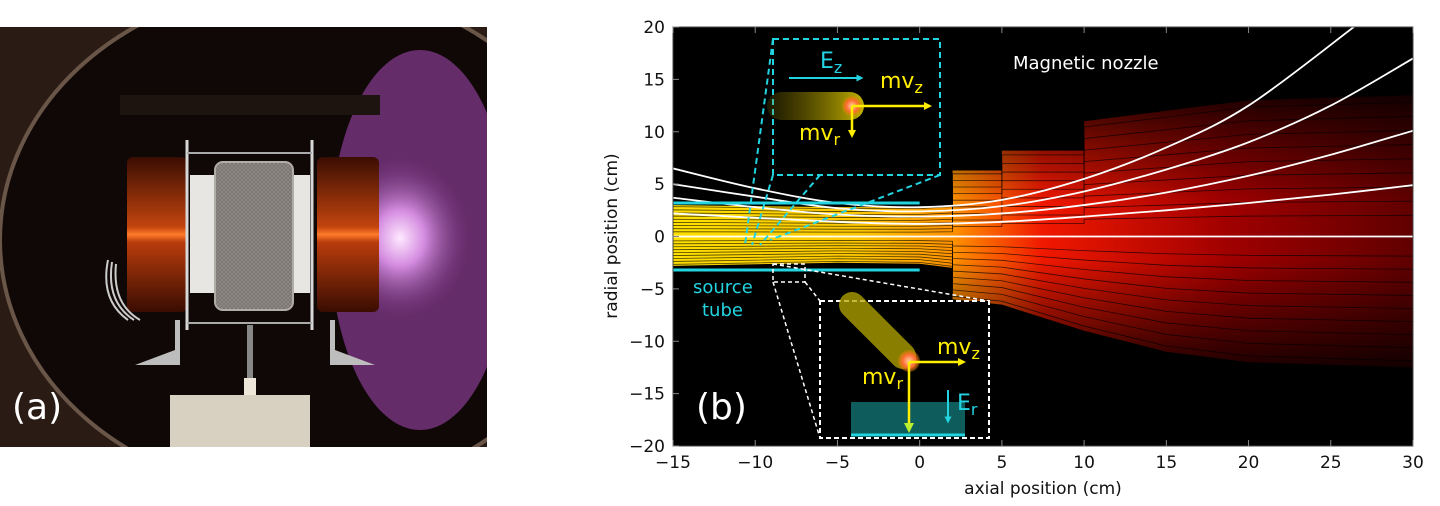 This screenshot has height=506, width=1440. Describe the element at coordinates (1086, 63) in the screenshot. I see `magnetic-nozzle-label: Magnetic nozzle` at that location.